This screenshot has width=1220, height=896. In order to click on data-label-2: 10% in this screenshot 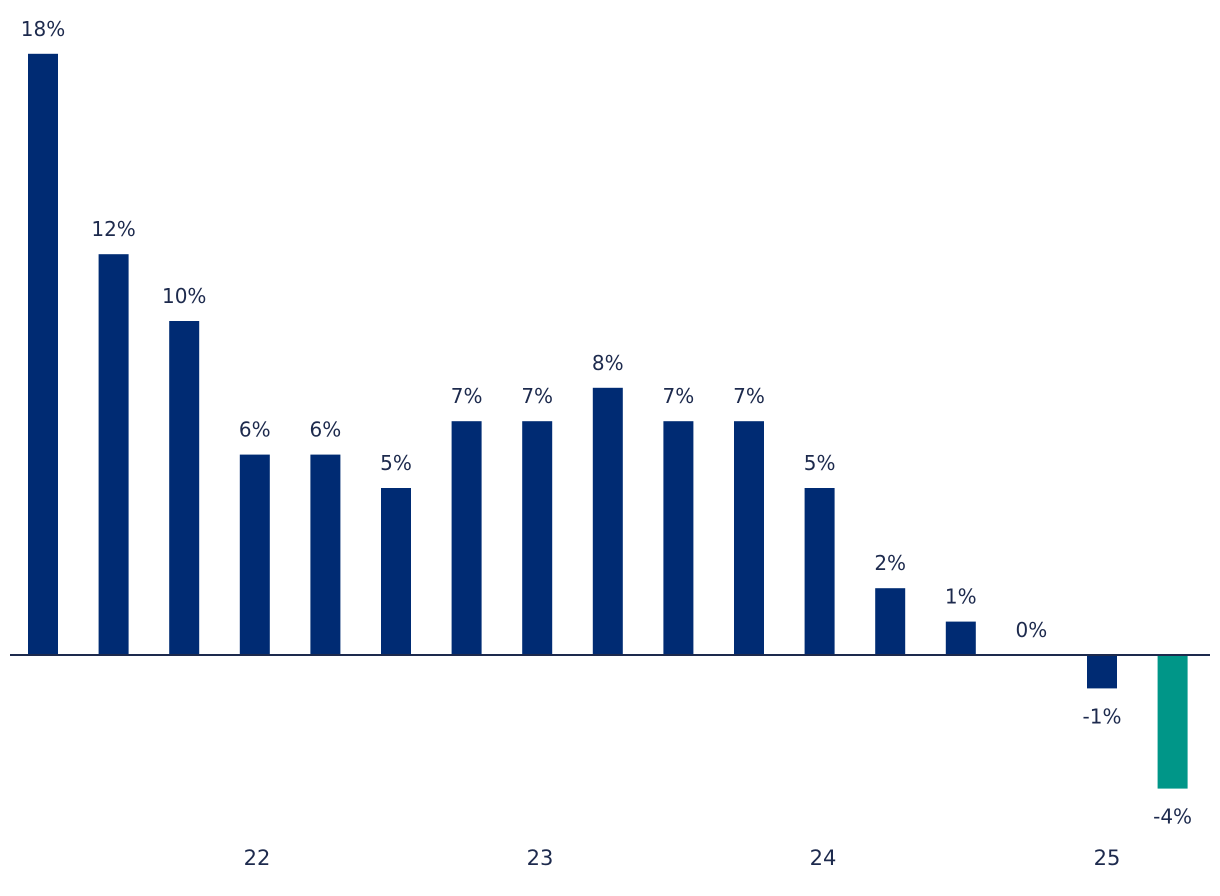, I will do `click(184, 296)`.